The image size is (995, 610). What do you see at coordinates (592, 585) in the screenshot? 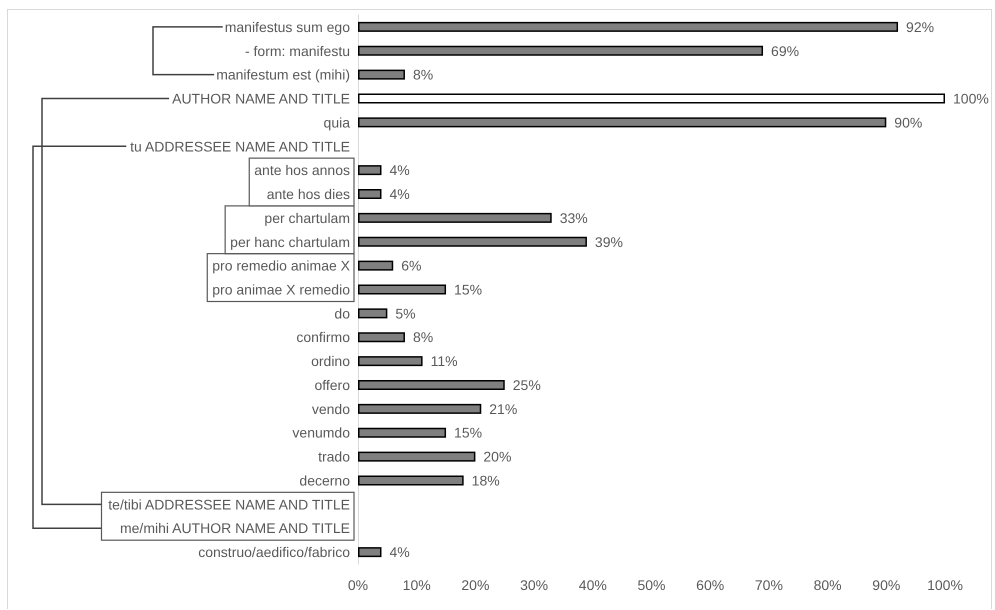
I see `x-tick-label: 40%` at bounding box center [592, 585].